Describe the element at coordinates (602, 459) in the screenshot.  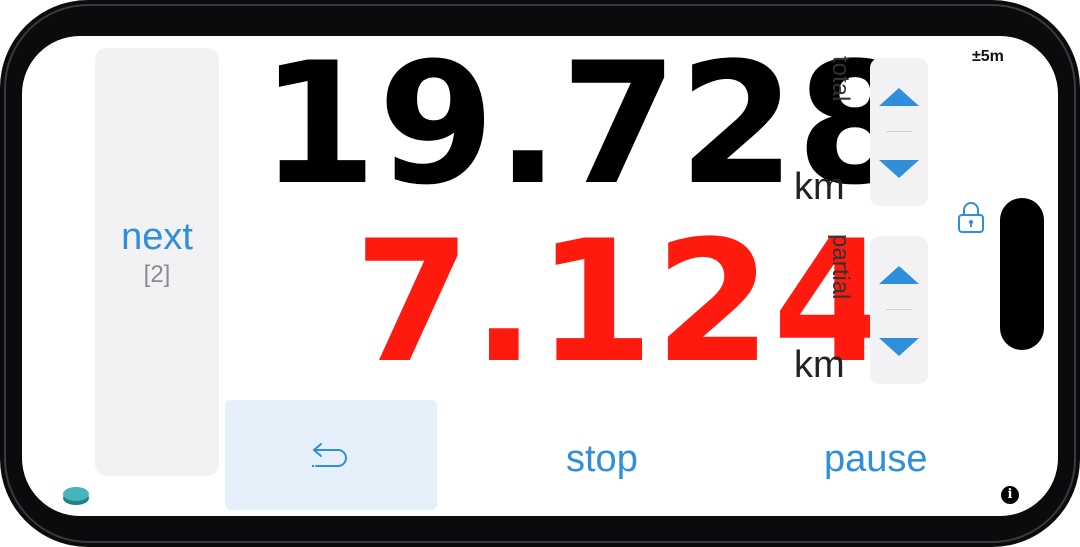
I see `stop-button: stop` at that location.